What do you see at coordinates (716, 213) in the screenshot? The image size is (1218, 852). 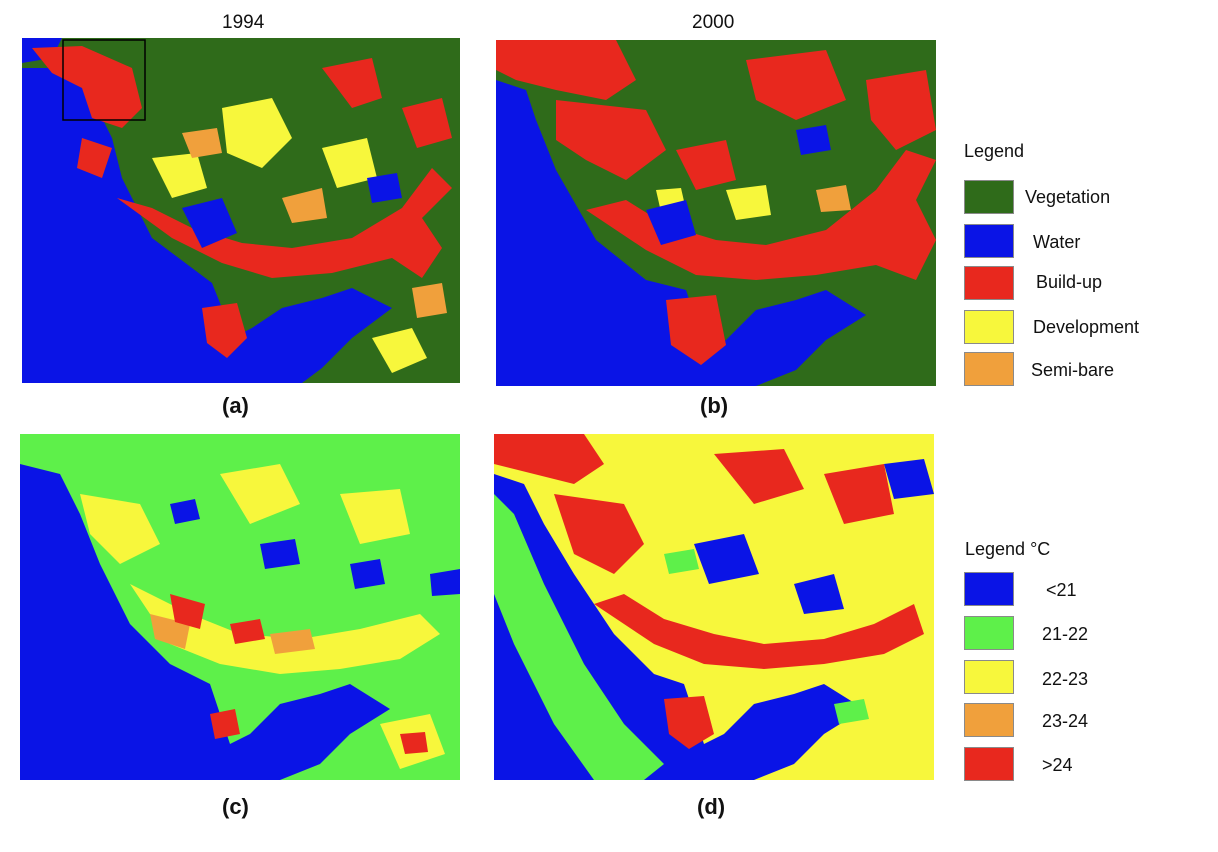 I see `land-use-map-2000` at bounding box center [716, 213].